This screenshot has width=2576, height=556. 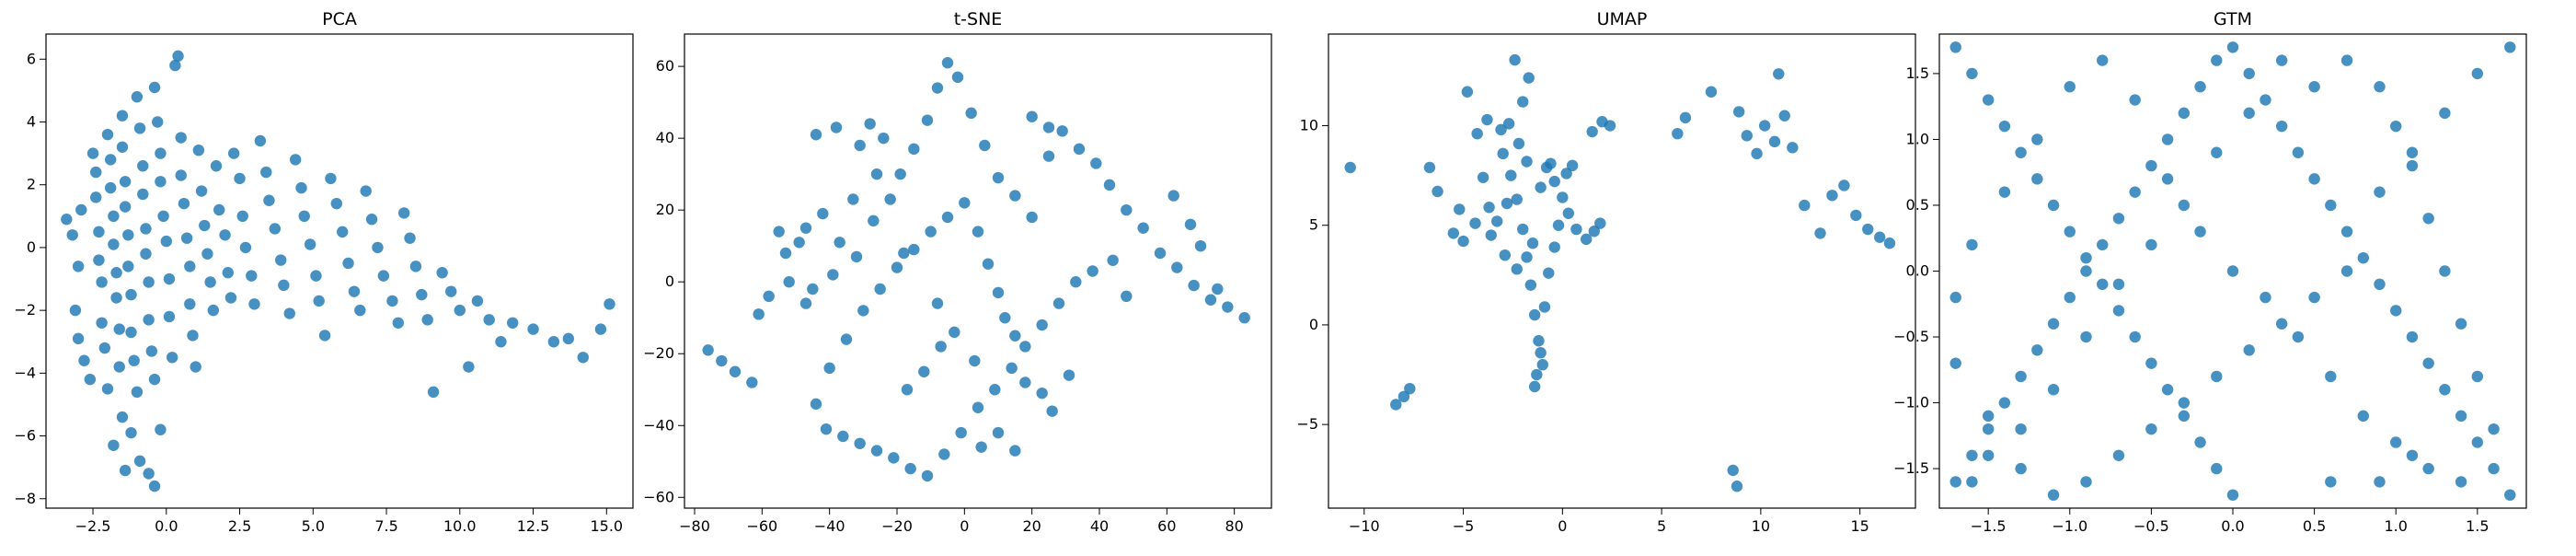 What do you see at coordinates (897, 526) in the screenshot?
I see `x-tick-label: −20` at bounding box center [897, 526].